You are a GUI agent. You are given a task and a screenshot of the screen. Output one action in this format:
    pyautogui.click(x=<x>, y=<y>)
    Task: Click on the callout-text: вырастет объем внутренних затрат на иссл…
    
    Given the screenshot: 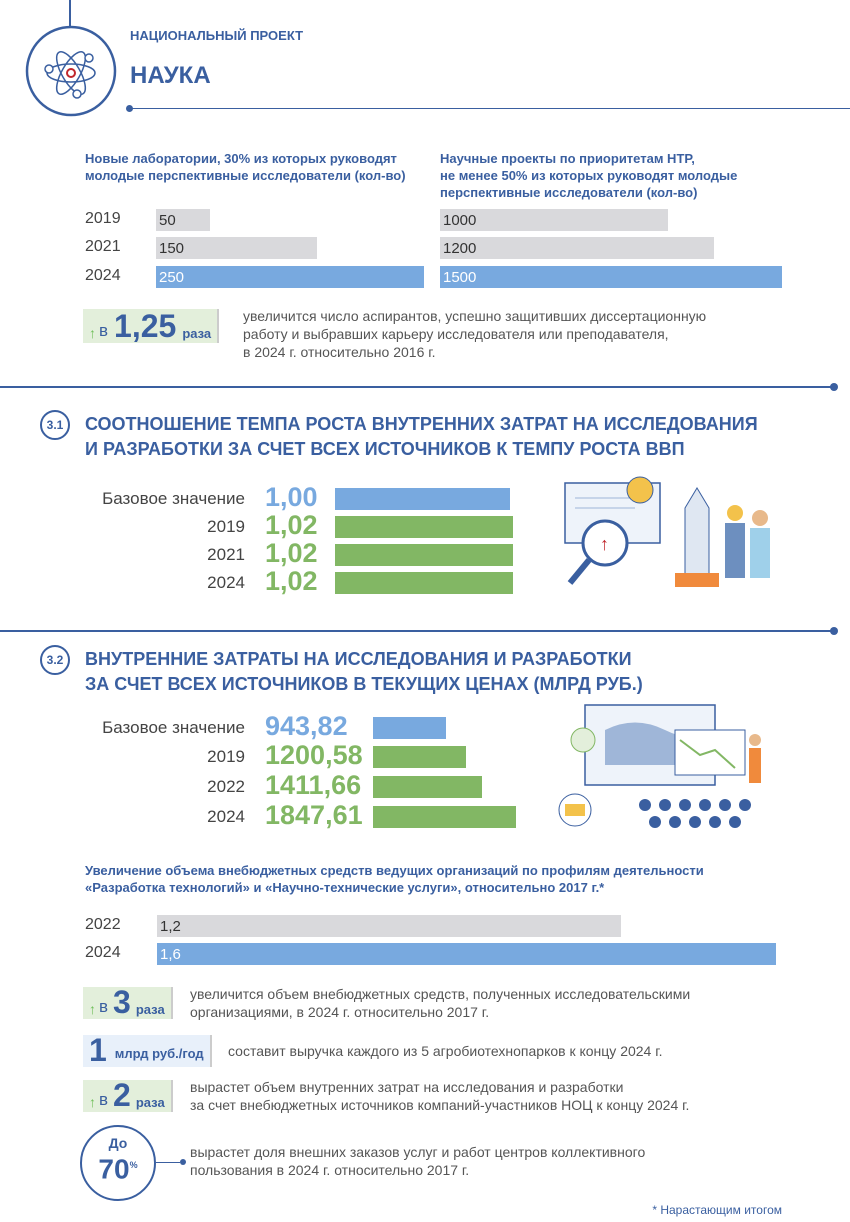 What is the action you would take?
    pyautogui.click(x=439, y=1096)
    